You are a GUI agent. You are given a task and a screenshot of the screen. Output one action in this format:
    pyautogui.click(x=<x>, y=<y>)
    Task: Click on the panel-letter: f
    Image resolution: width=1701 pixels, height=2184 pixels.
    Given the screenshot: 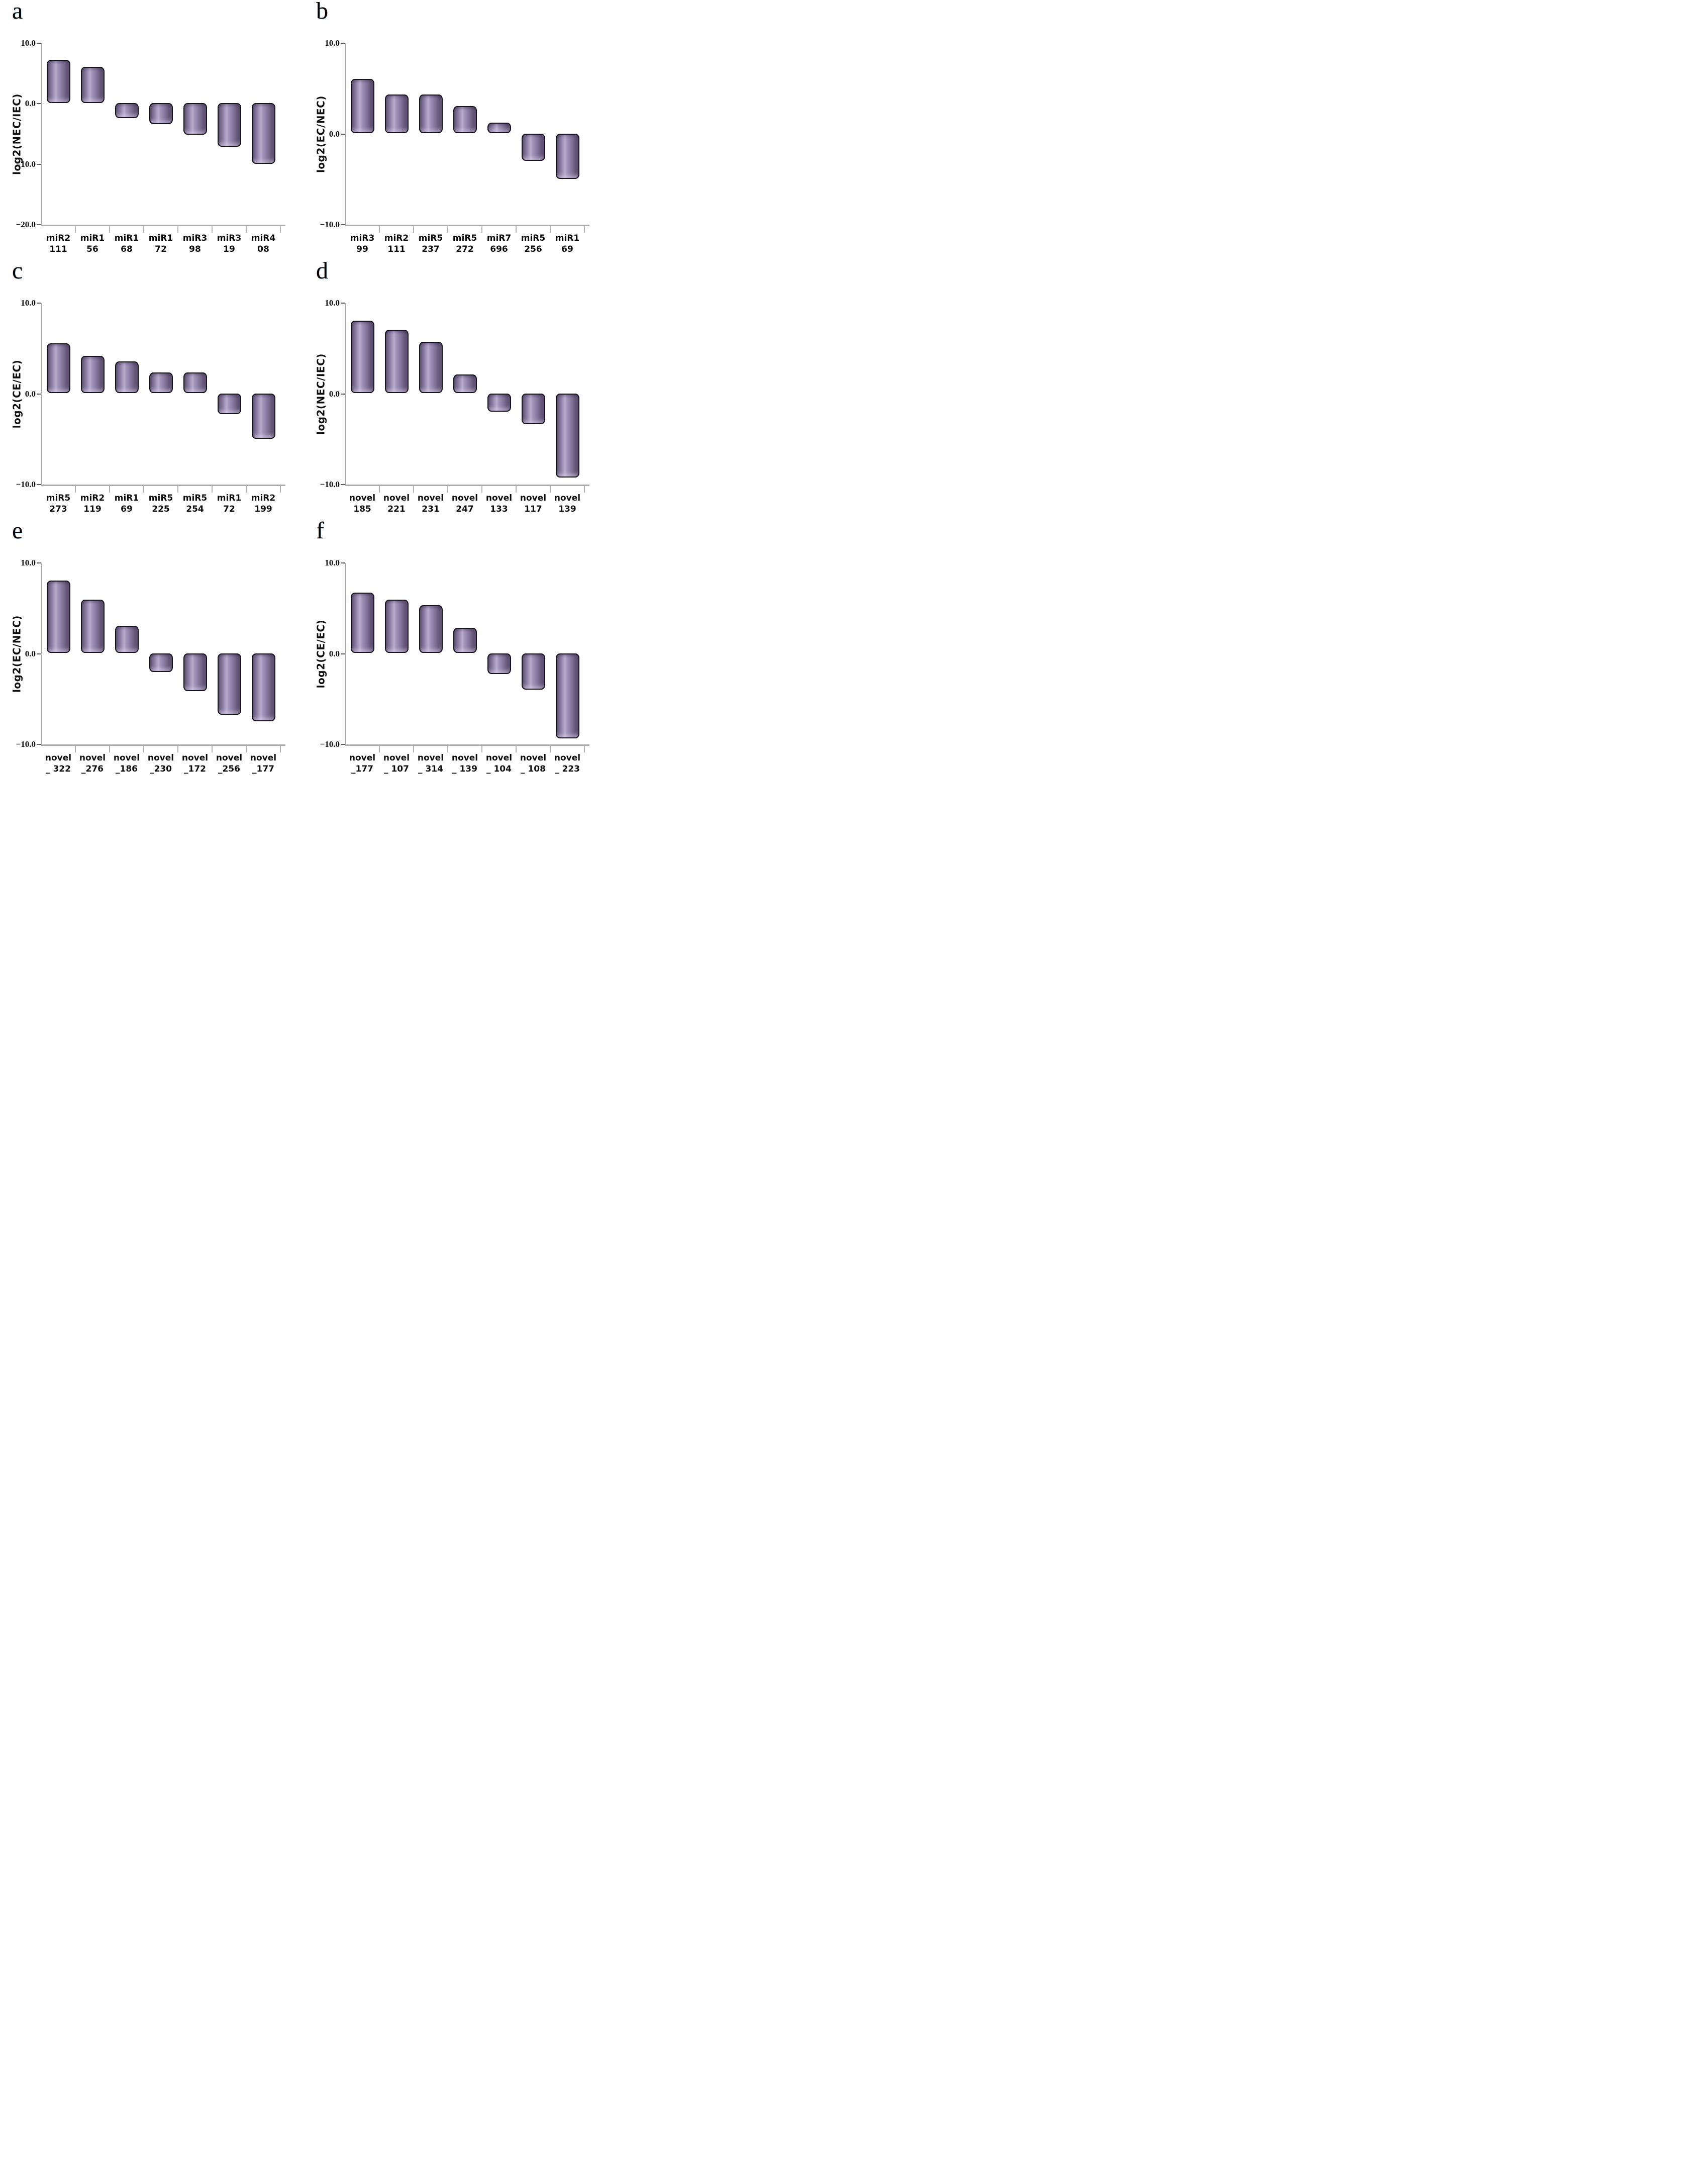 What is the action you would take?
    pyautogui.click(x=320, y=530)
    